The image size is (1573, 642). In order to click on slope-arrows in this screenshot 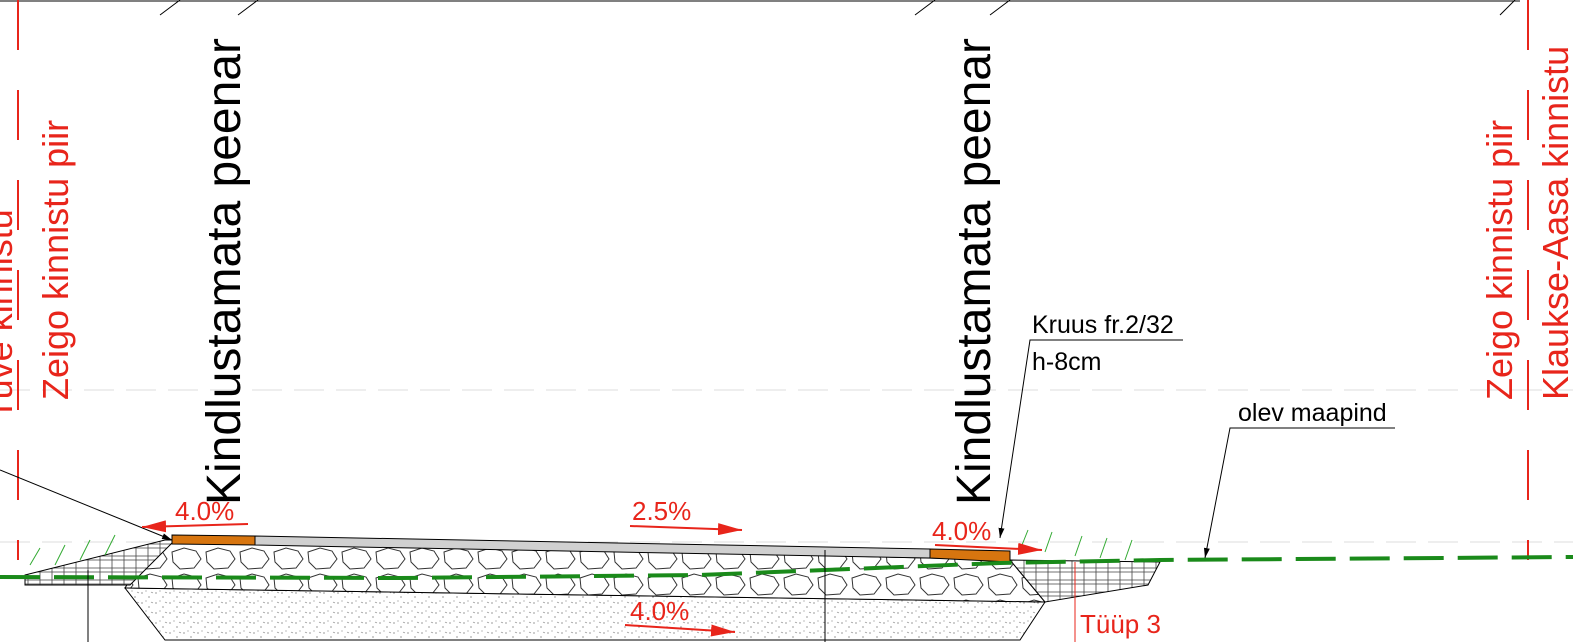, I will do `click(592, 578)`.